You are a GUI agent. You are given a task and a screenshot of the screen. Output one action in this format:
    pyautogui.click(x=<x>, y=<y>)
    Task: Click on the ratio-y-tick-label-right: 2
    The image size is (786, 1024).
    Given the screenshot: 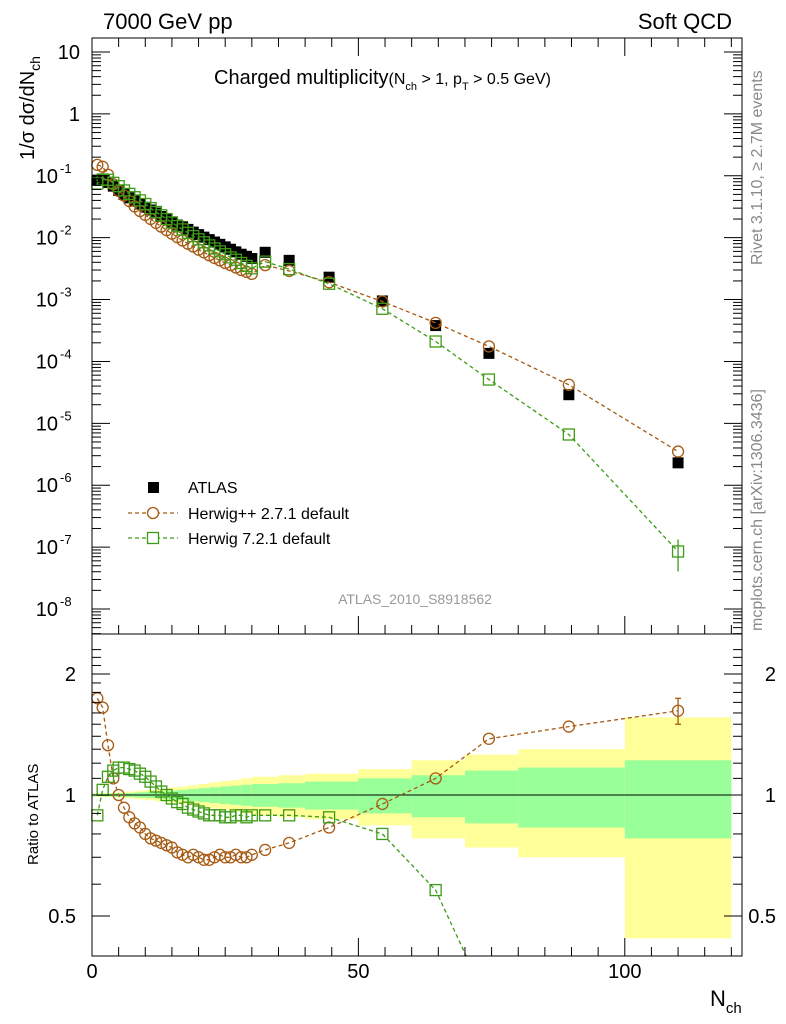 What is the action you would take?
    pyautogui.click(x=770, y=675)
    